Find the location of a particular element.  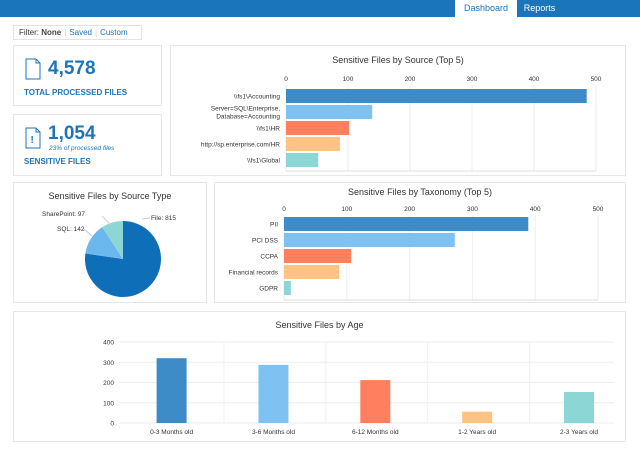

chart-title: Sensitive Files by Source Type is located at coordinates (110, 196).